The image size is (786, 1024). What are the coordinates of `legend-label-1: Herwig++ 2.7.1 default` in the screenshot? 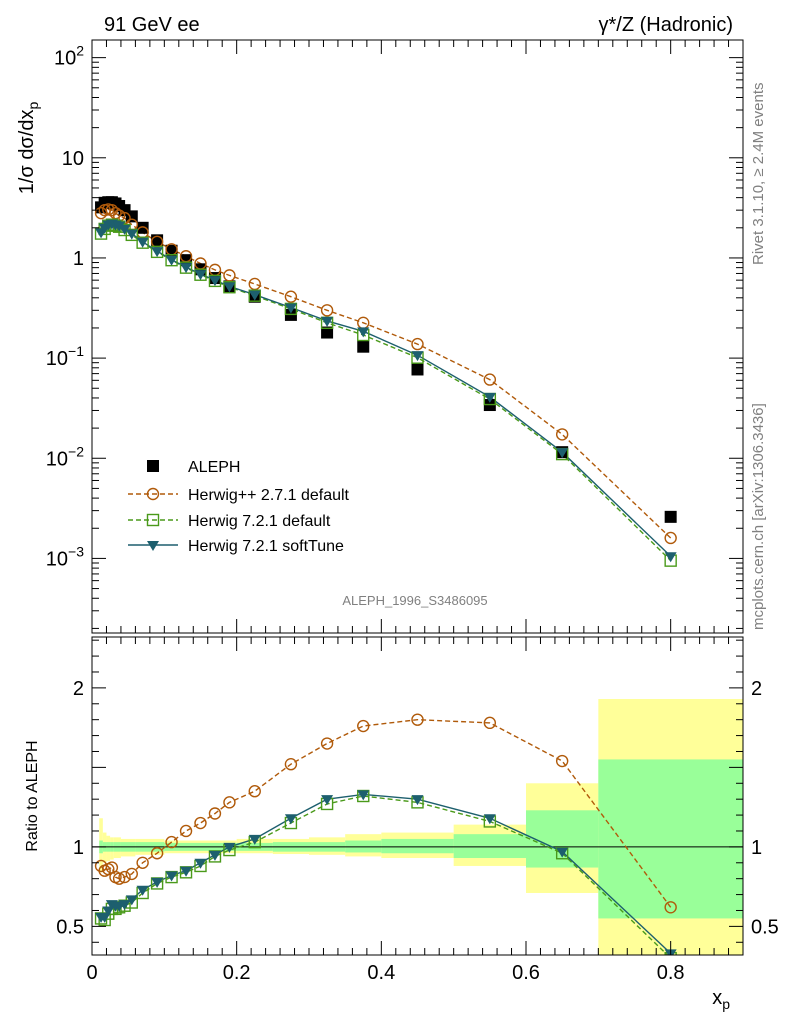 It's located at (269, 495).